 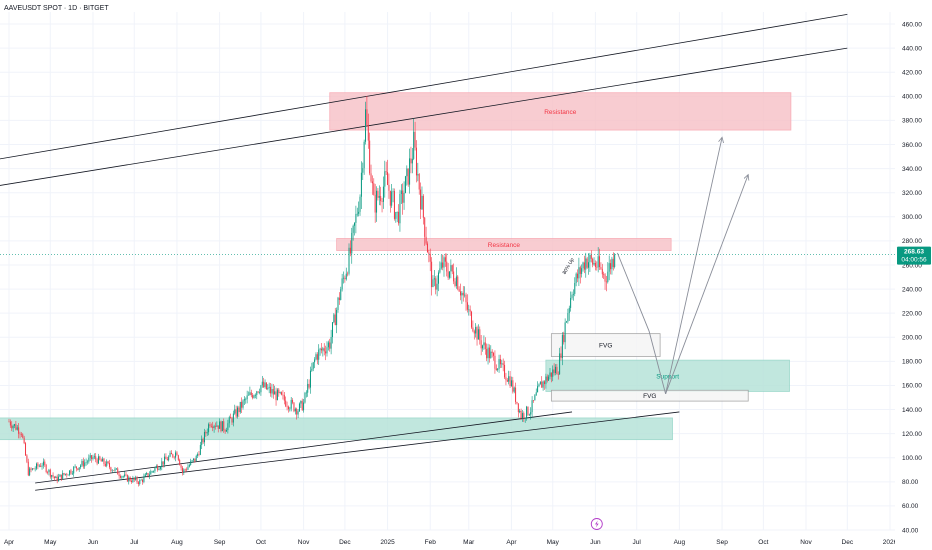 I want to click on zone-fvg, so click(x=649, y=395).